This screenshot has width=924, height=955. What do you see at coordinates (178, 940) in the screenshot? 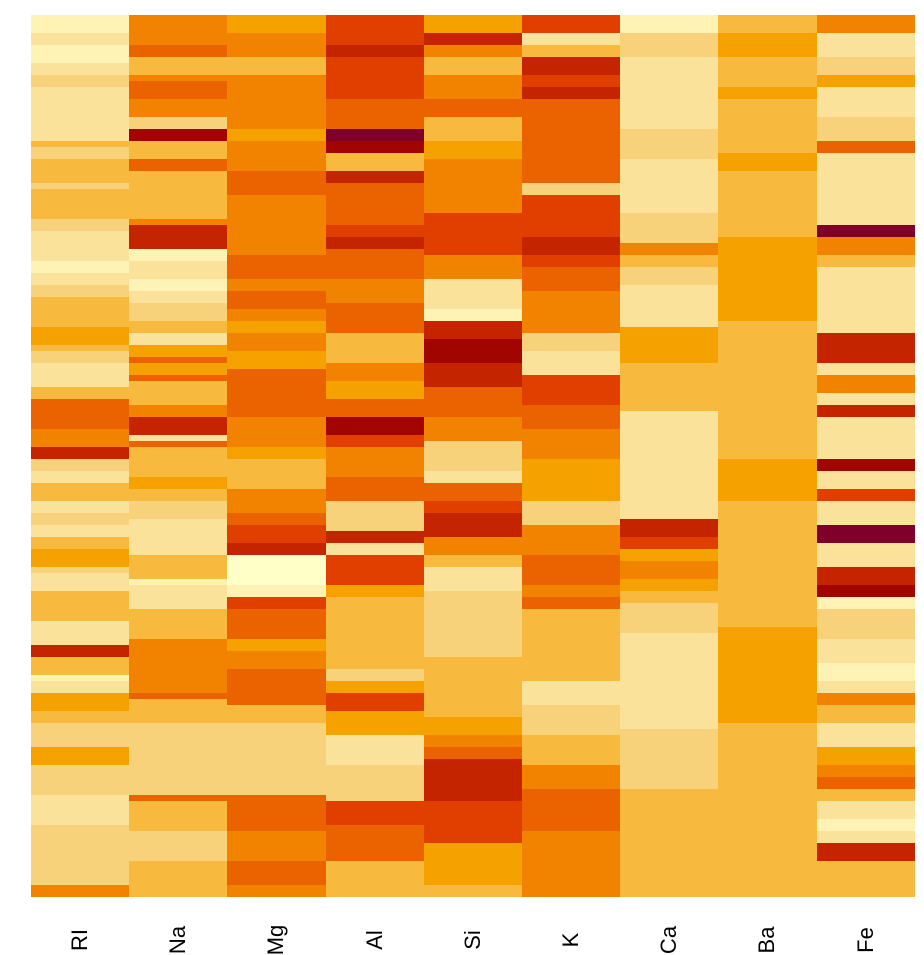
I see `x-label-text: Na` at bounding box center [178, 940].